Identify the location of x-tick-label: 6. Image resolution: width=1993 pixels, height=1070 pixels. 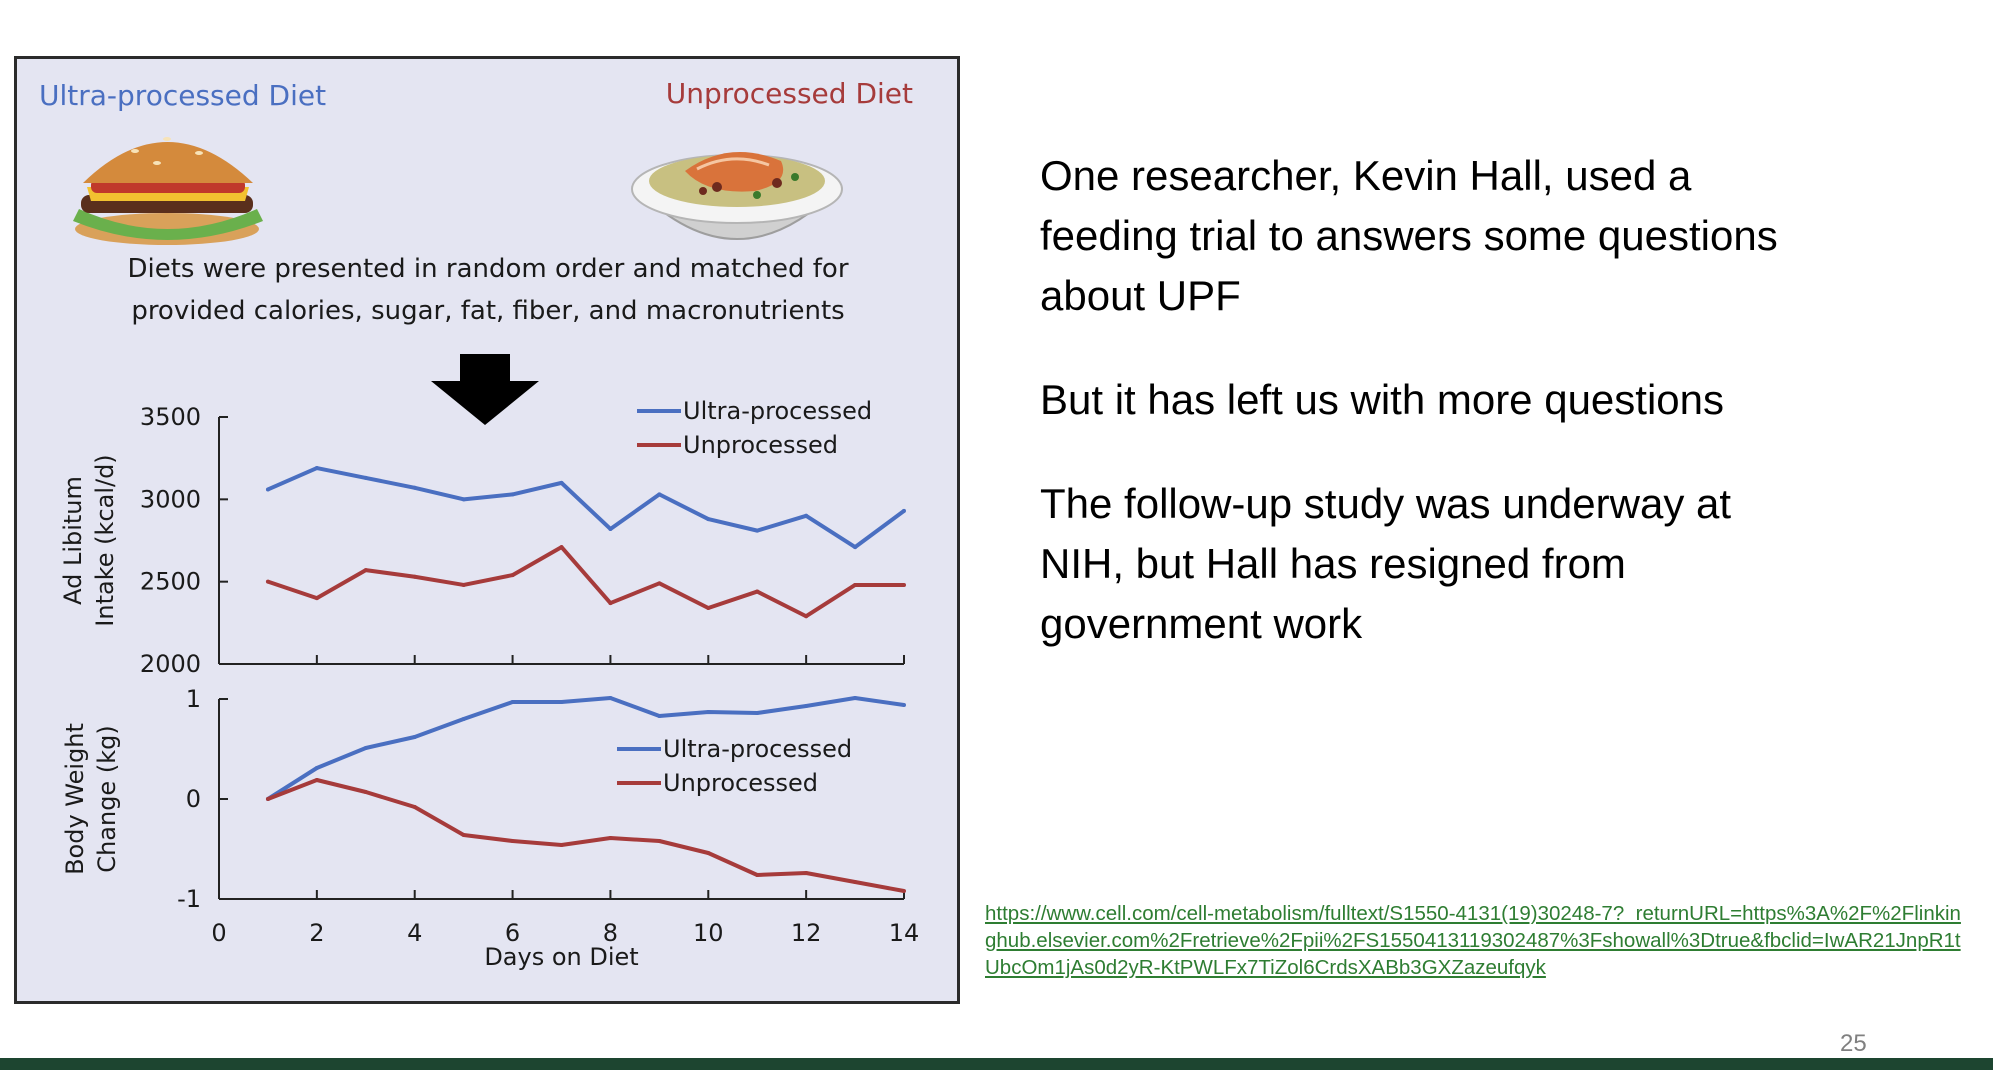
(512, 933).